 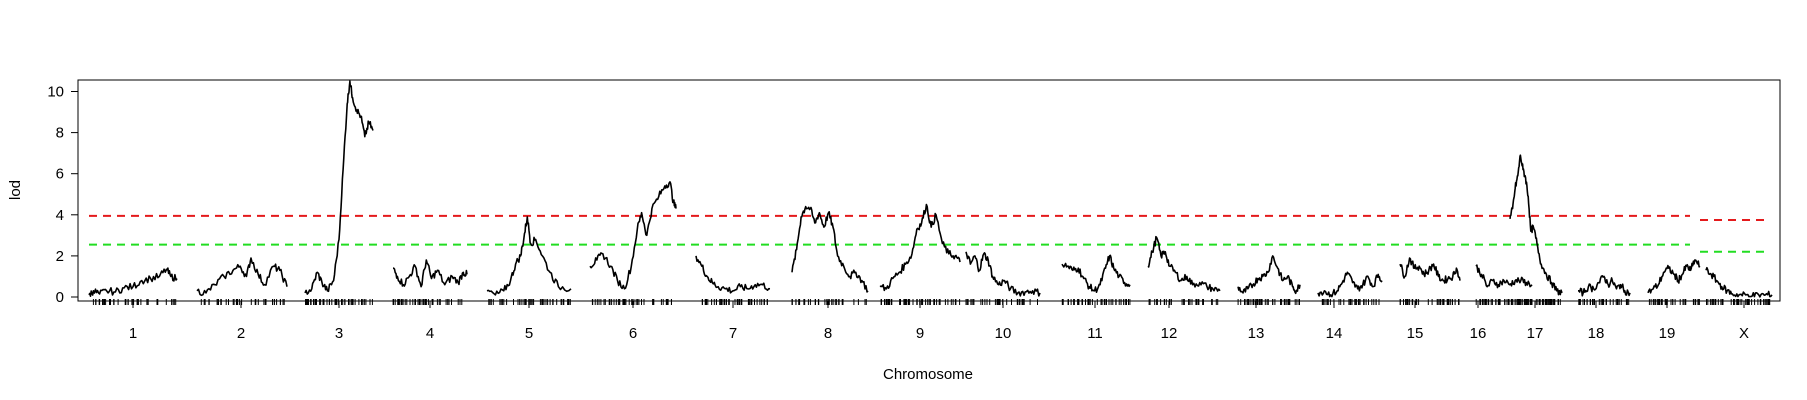 What do you see at coordinates (920, 333) in the screenshot?
I see `x-tick-label: 9` at bounding box center [920, 333].